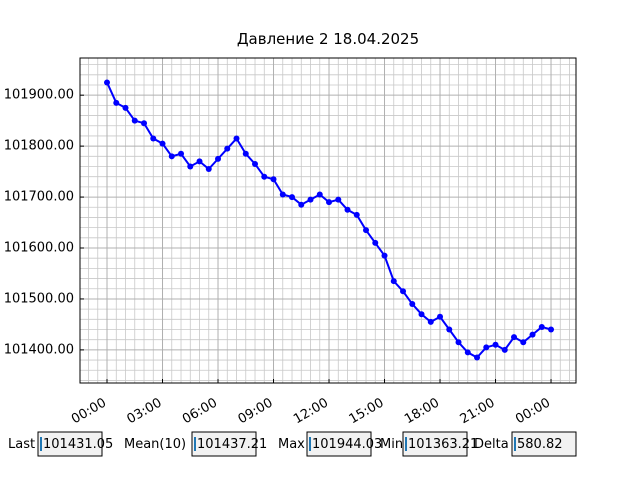 This screenshot has width=640, height=480. What do you see at coordinates (422, 411) in the screenshot?
I see `x-tick-label: 18:00` at bounding box center [422, 411].